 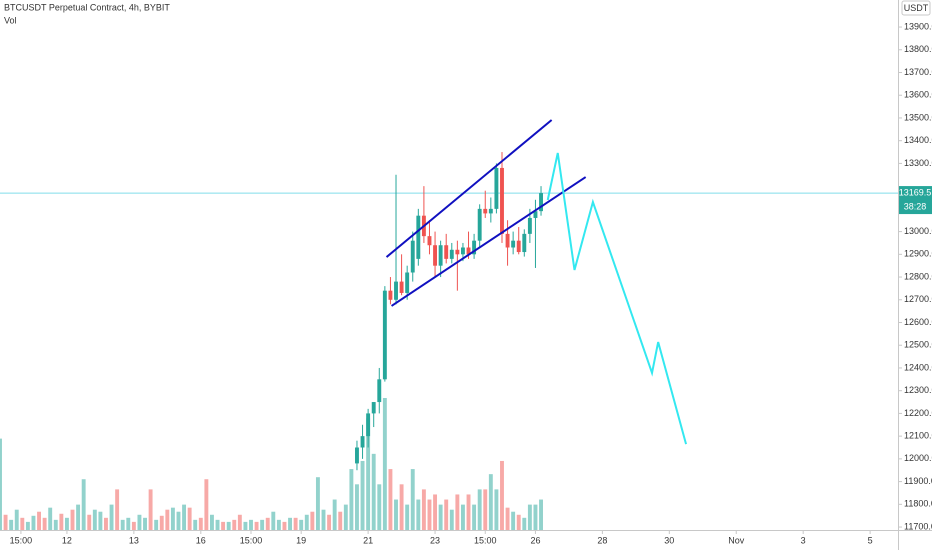 What do you see at coordinates (301, 540) in the screenshot?
I see `x-tick-label: 19` at bounding box center [301, 540].